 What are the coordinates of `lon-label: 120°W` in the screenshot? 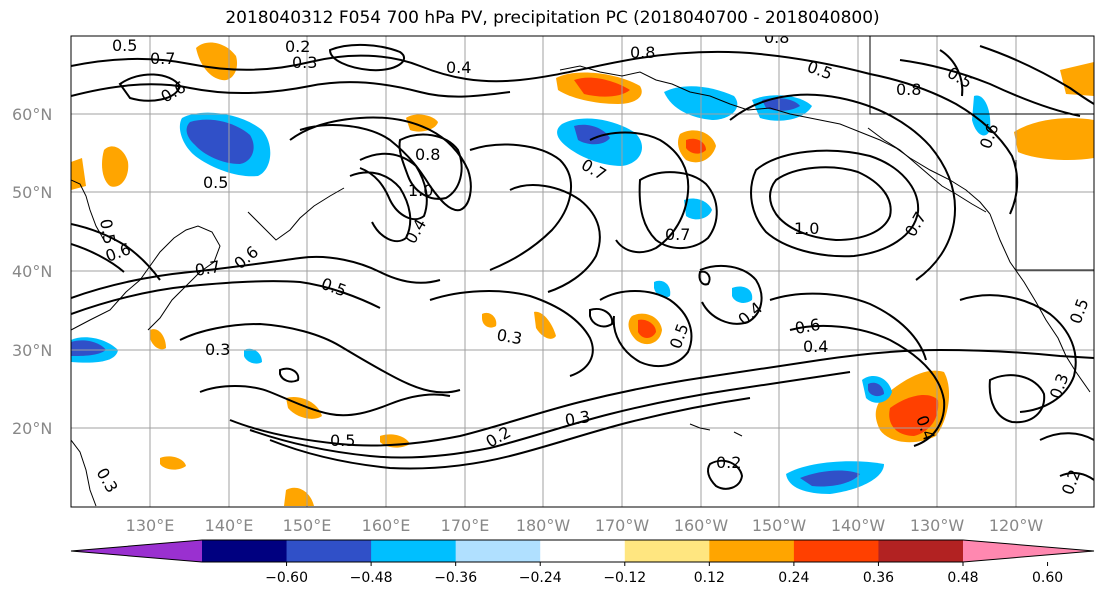 It's located at (1016, 525).